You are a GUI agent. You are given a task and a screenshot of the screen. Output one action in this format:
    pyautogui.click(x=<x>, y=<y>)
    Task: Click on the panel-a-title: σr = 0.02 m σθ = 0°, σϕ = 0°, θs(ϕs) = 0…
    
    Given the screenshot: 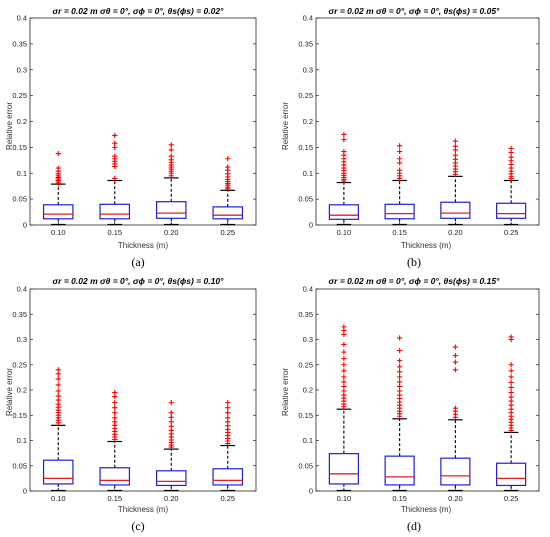 What is the action you would take?
    pyautogui.click(x=139, y=11)
    